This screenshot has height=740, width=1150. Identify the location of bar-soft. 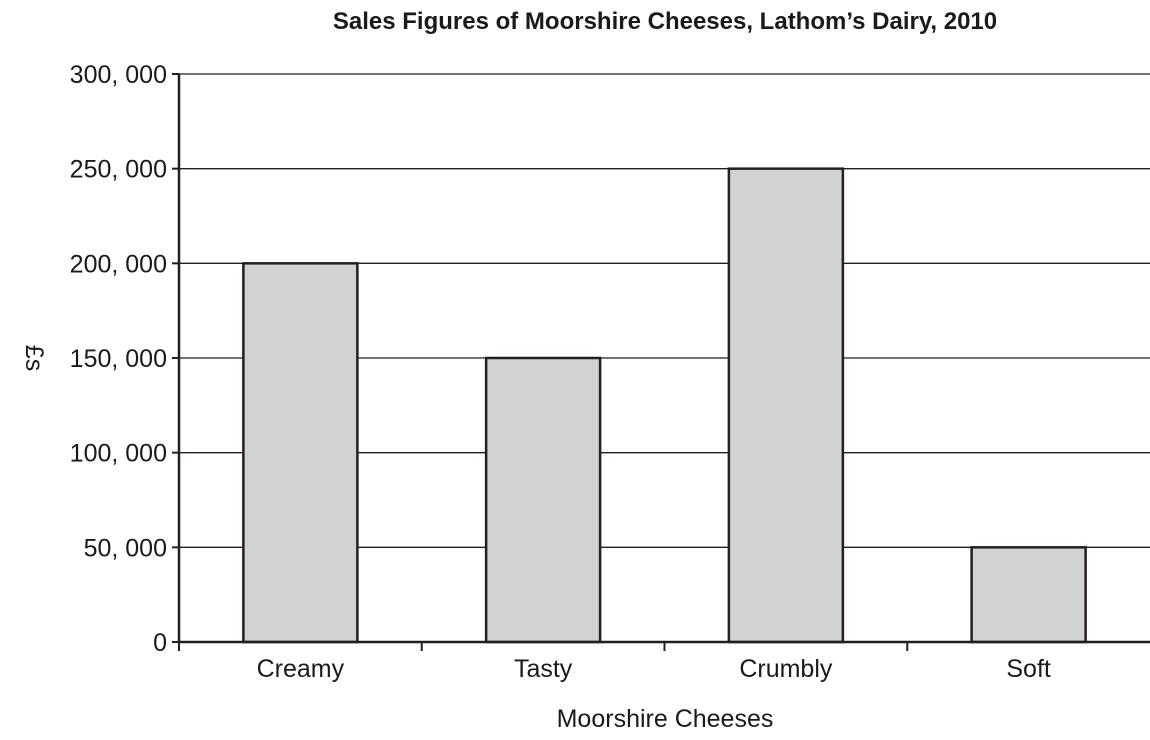
(1028, 595).